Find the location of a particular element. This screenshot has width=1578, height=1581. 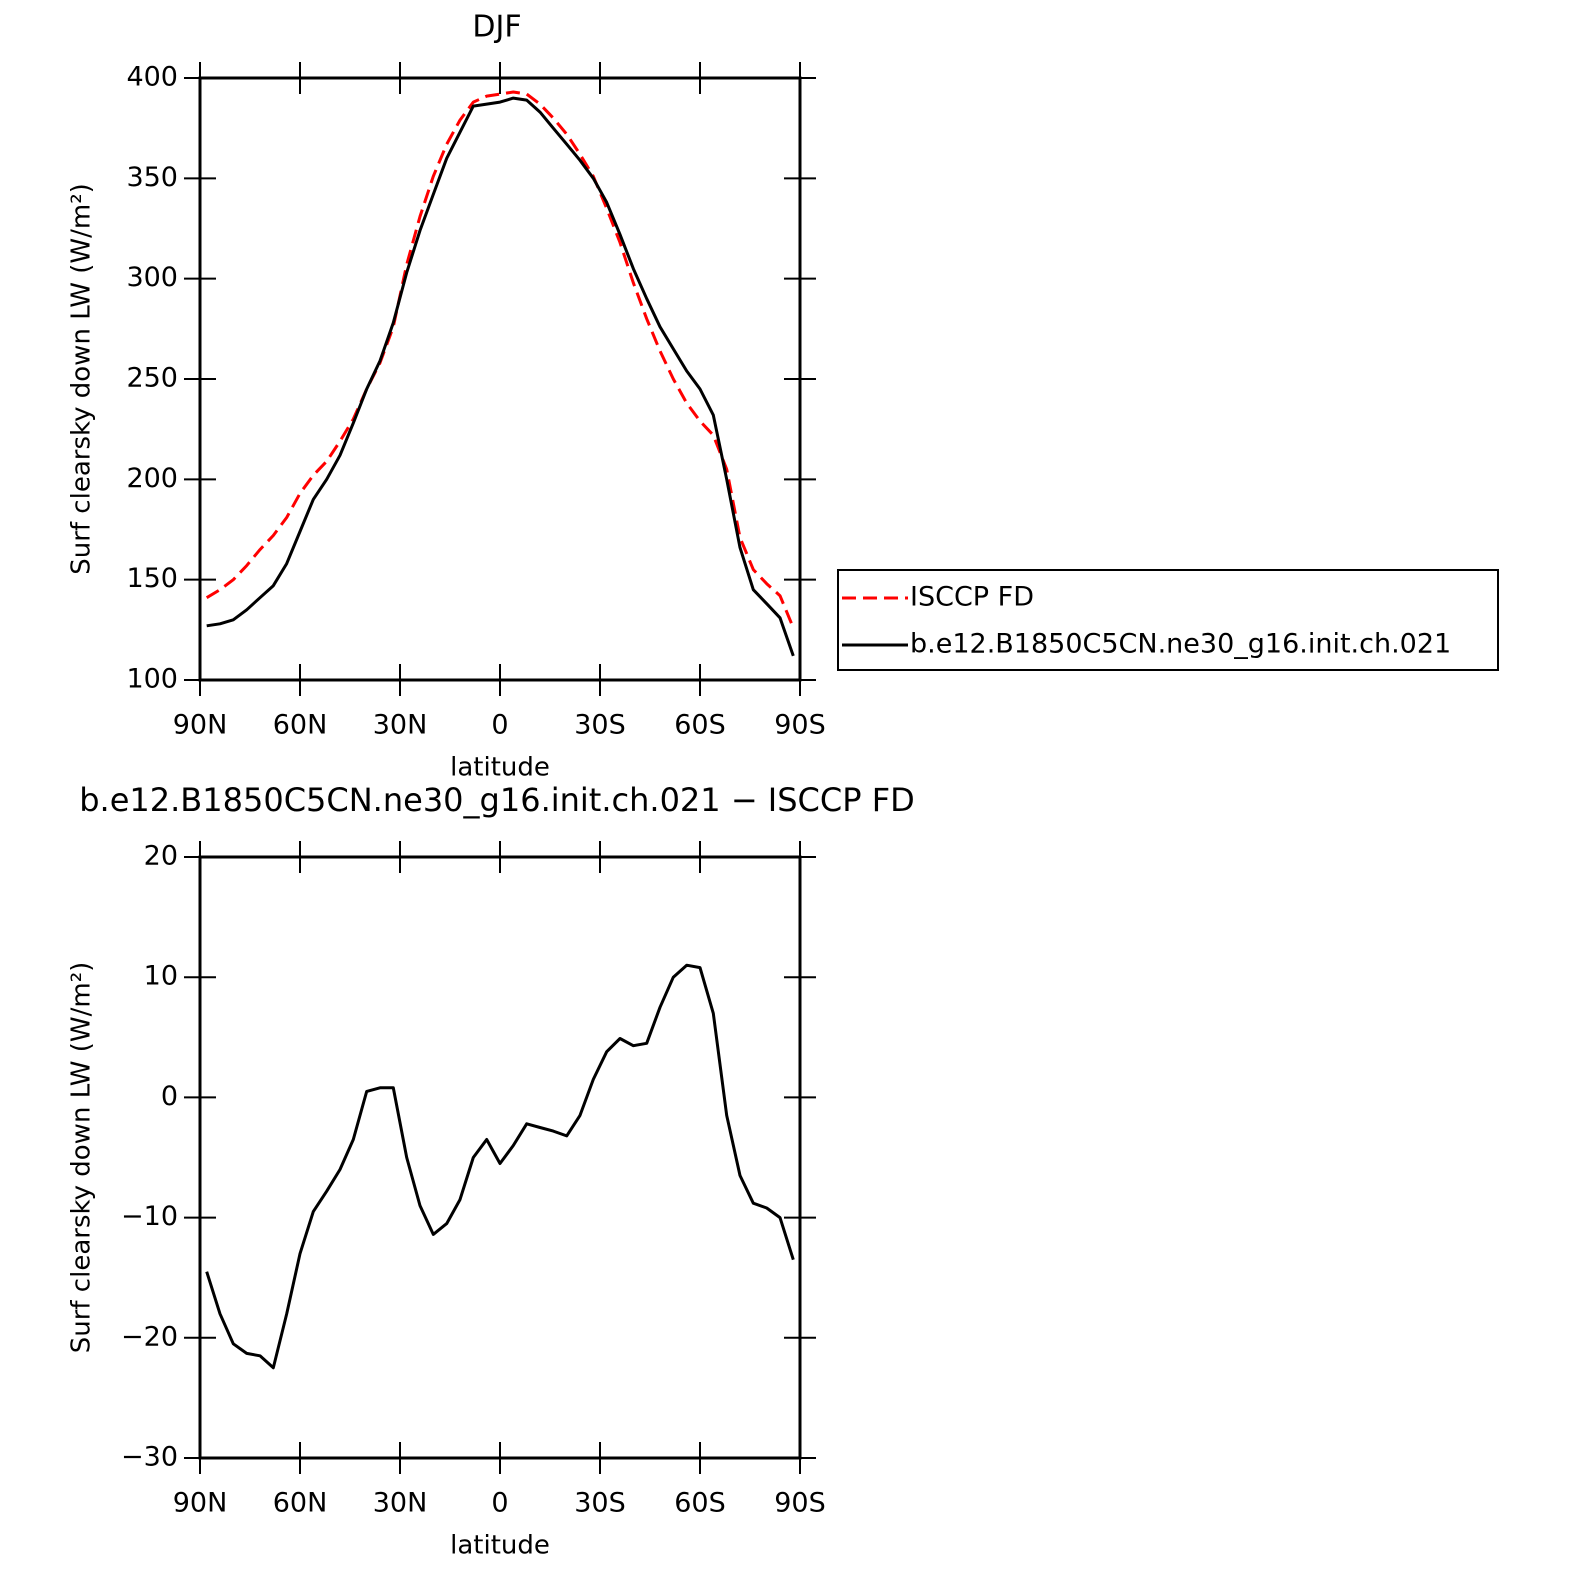

y-tick-label: 10 is located at coordinates (161, 976).